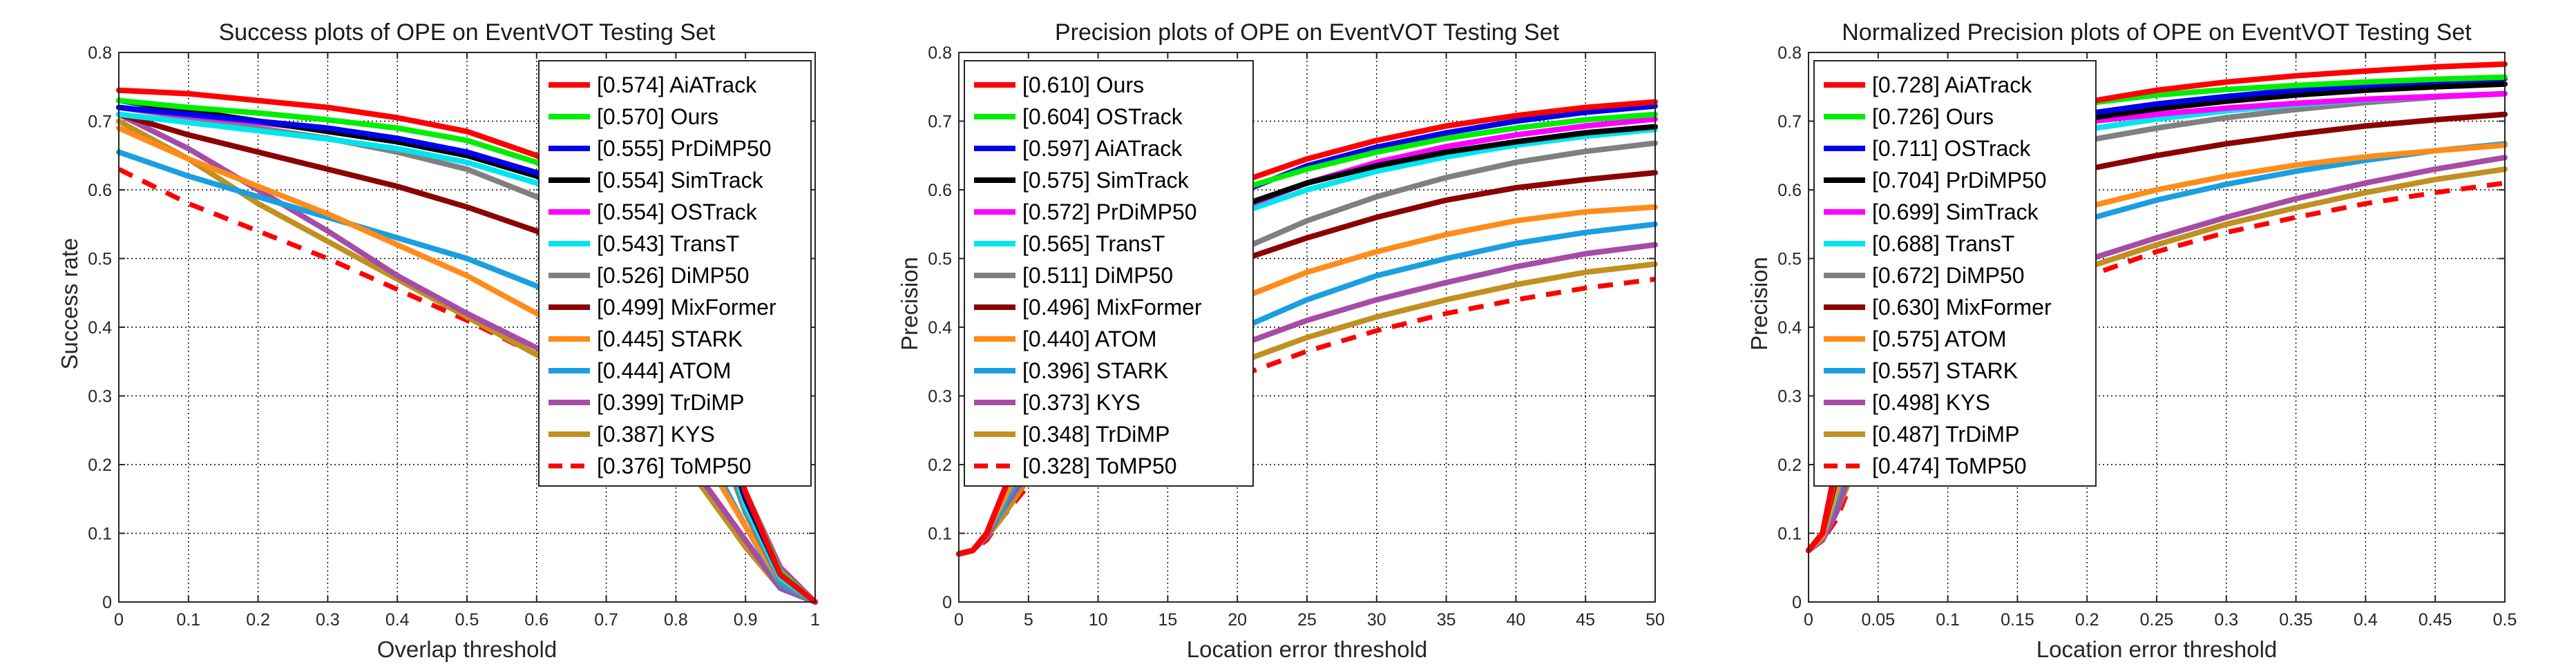 The image size is (2576, 671). What do you see at coordinates (1655, 620) in the screenshot?
I see `x-tick-label: 50` at bounding box center [1655, 620].